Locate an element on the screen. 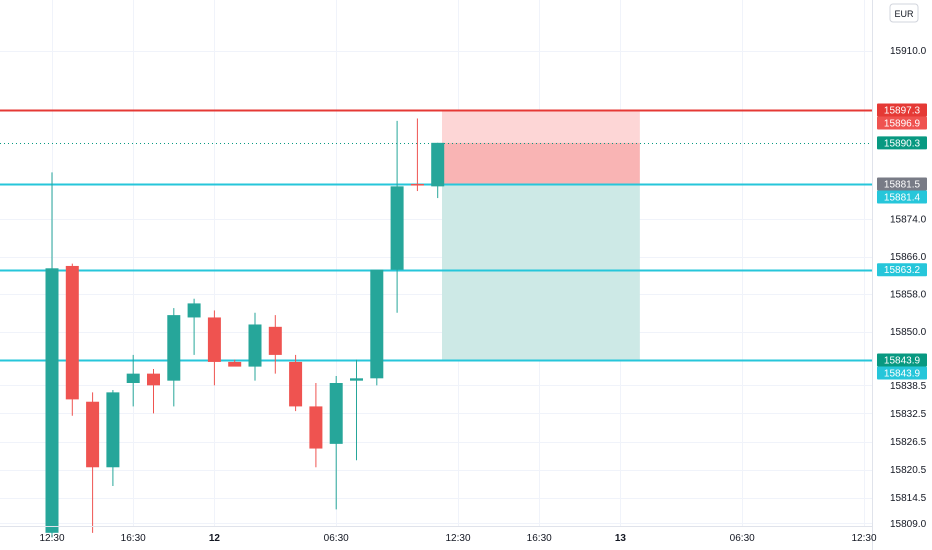  position-zones is located at coordinates (541, 235).